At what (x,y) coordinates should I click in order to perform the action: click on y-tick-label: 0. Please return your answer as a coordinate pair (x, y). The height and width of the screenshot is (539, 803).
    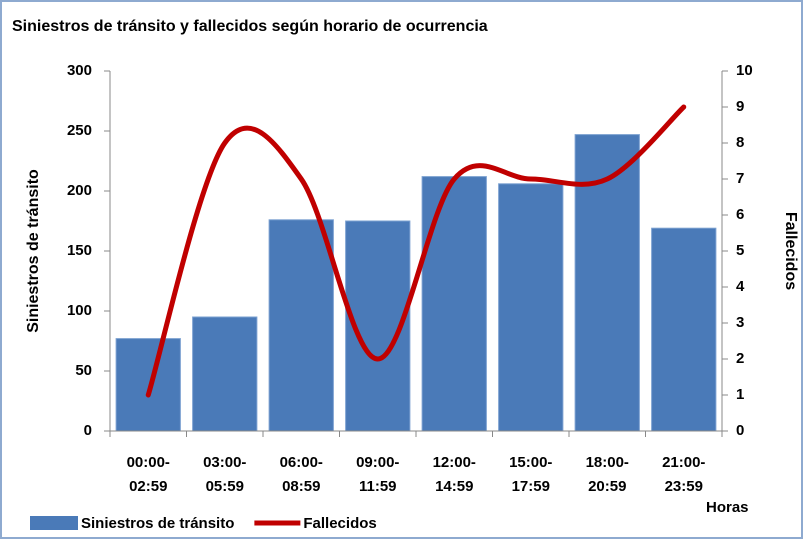
    Looking at the image, I should click on (88, 430).